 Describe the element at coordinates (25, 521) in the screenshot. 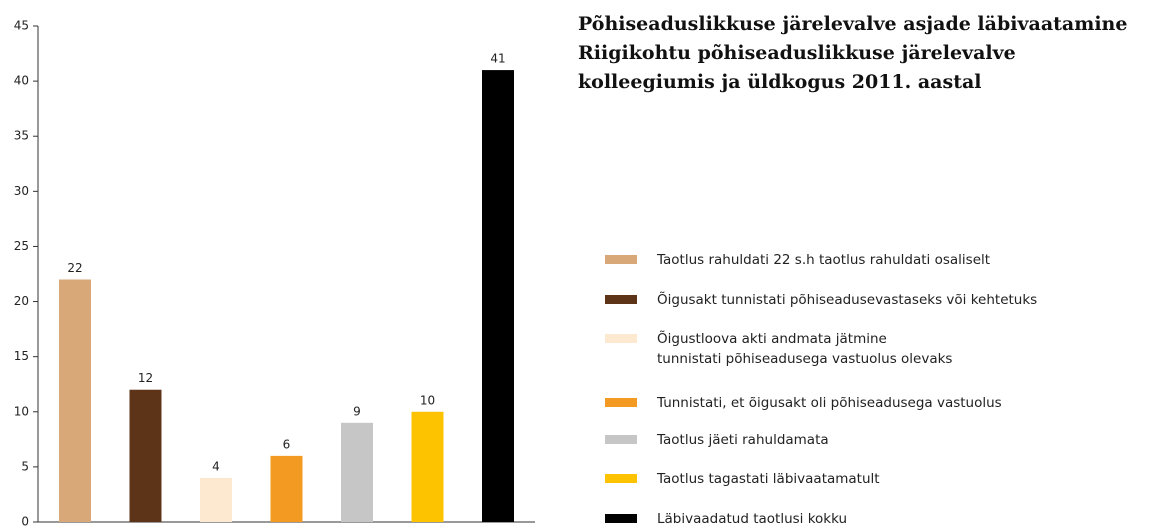

I see `y-tick-label: 0` at that location.